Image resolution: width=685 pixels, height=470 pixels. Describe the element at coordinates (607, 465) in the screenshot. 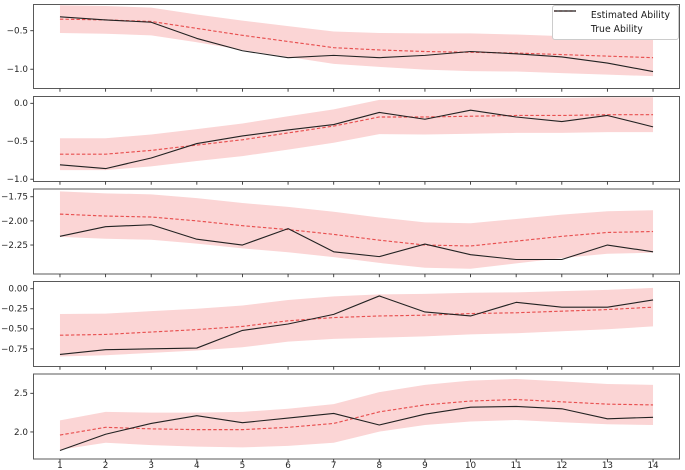

I see `x-tick-label: 13` at that location.